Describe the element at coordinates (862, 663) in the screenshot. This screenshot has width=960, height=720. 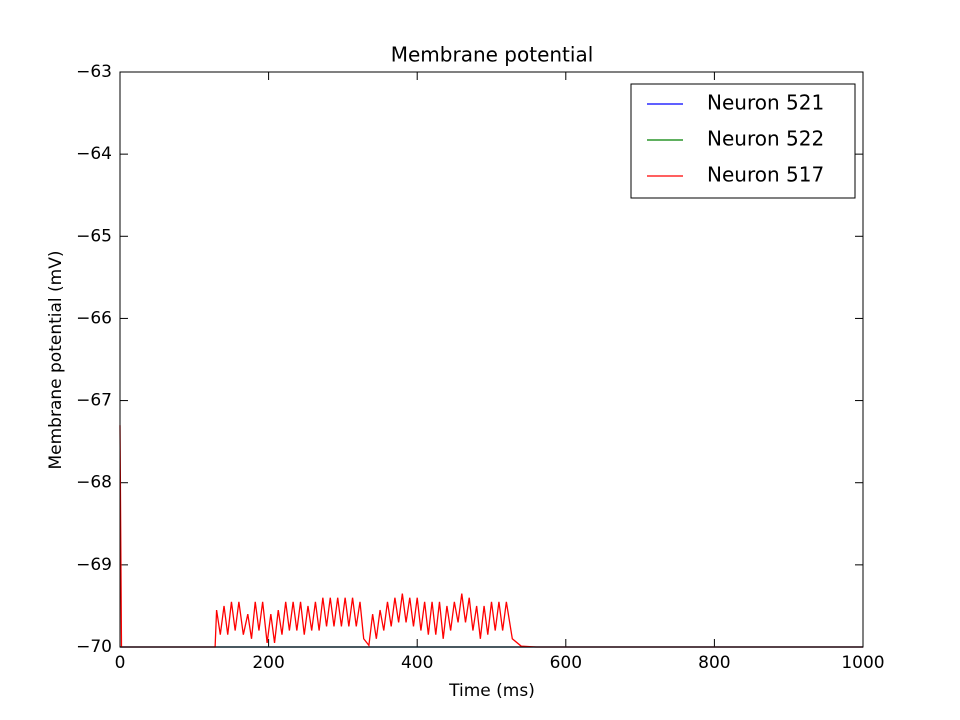
I see `x-tick-label: 1000` at that location.